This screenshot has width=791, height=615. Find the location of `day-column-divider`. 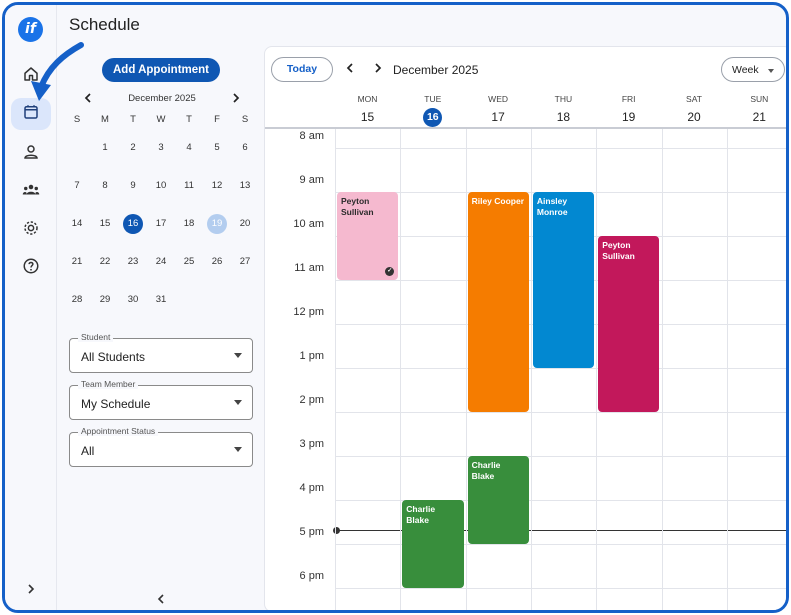

day-column-divider is located at coordinates (597, 369).